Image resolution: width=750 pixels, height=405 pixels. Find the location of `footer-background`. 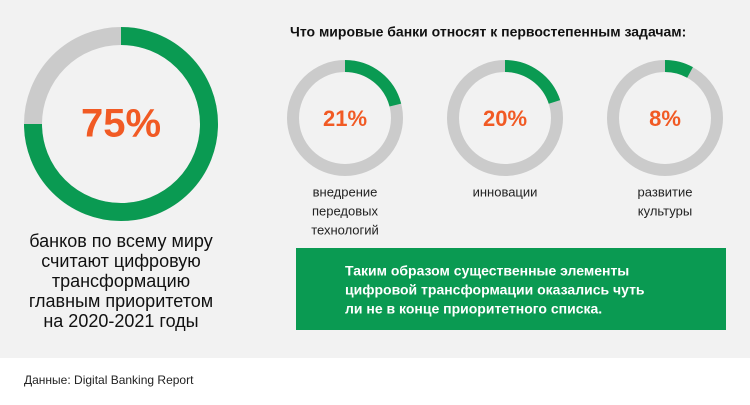

footer-background is located at coordinates (375, 381).